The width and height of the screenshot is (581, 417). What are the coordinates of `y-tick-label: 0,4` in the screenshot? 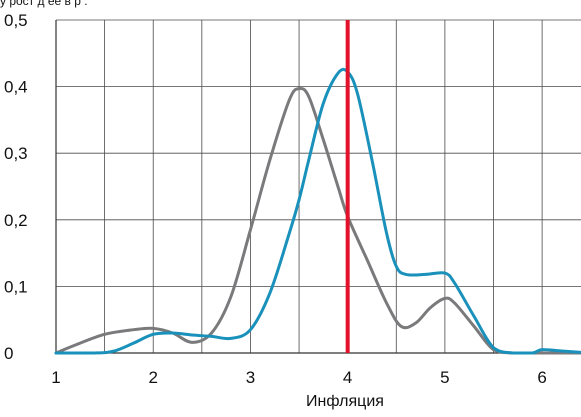 It's located at (16, 87).